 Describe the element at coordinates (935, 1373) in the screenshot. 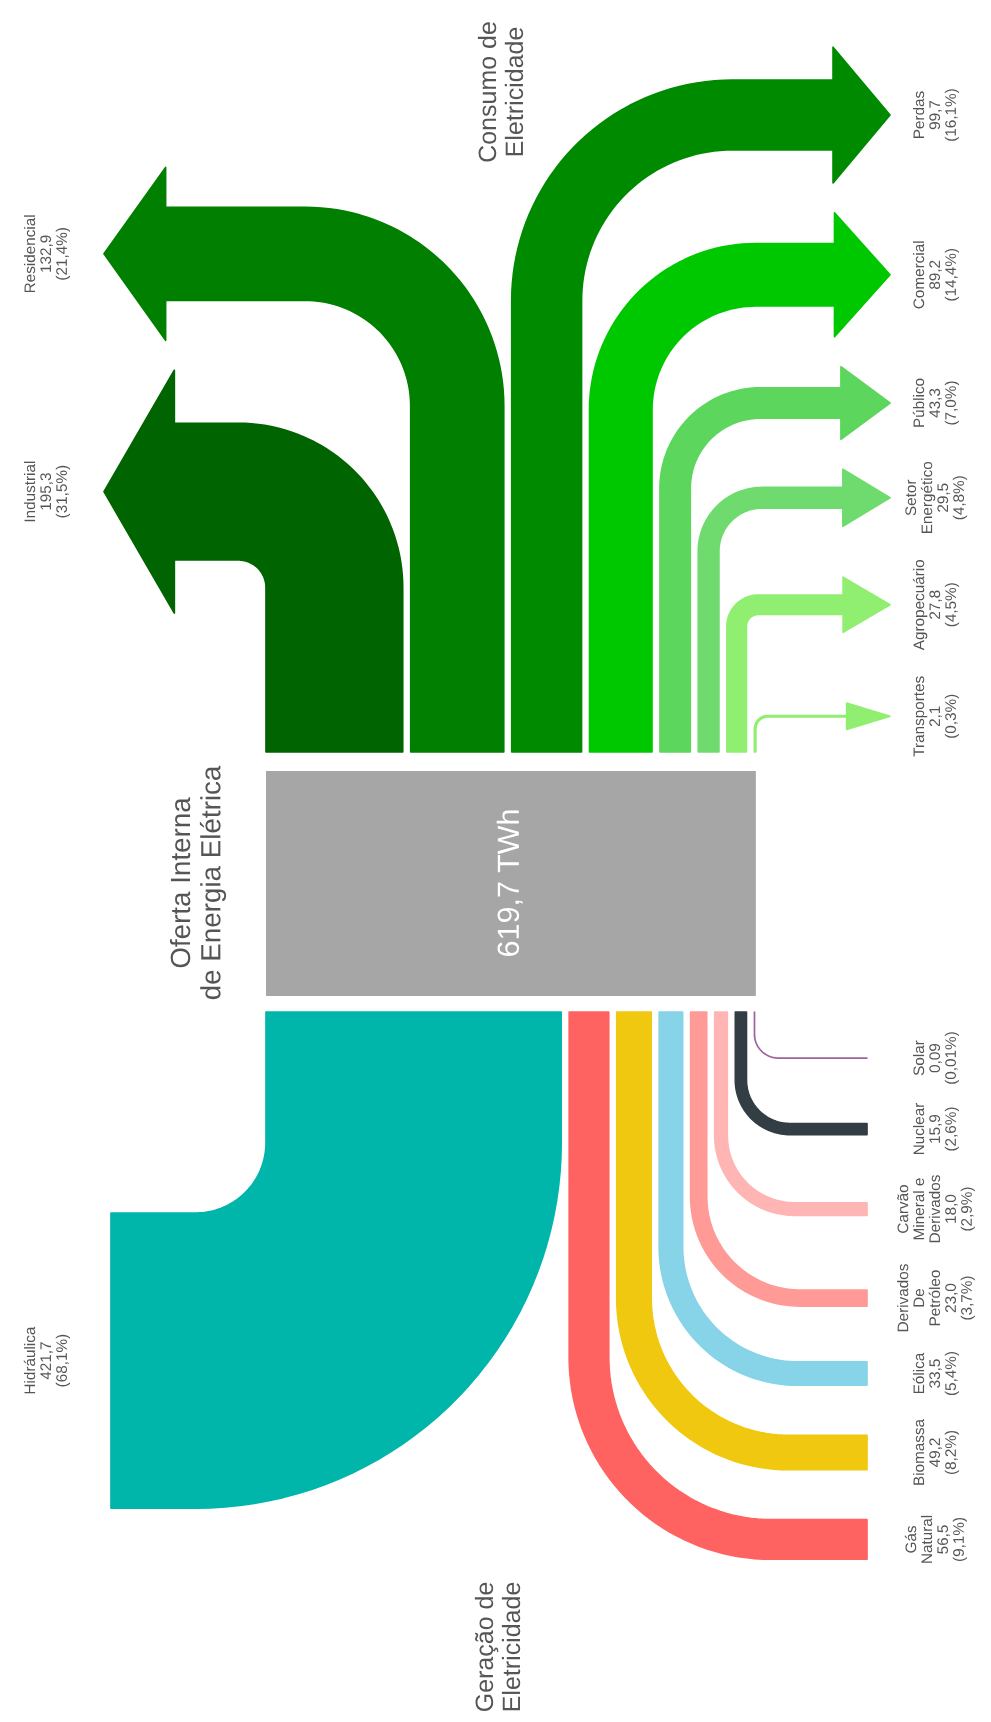

I see `data-label: 33,5` at that location.